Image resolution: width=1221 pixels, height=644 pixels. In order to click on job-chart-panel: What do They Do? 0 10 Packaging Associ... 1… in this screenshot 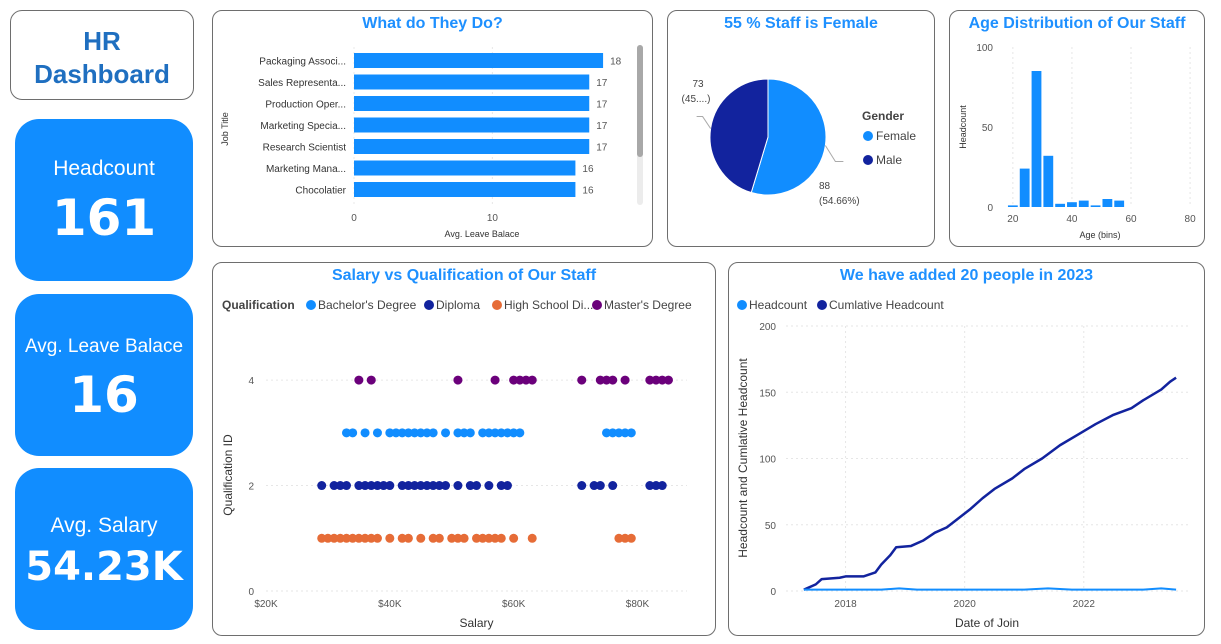, I will do `click(432, 128)`.